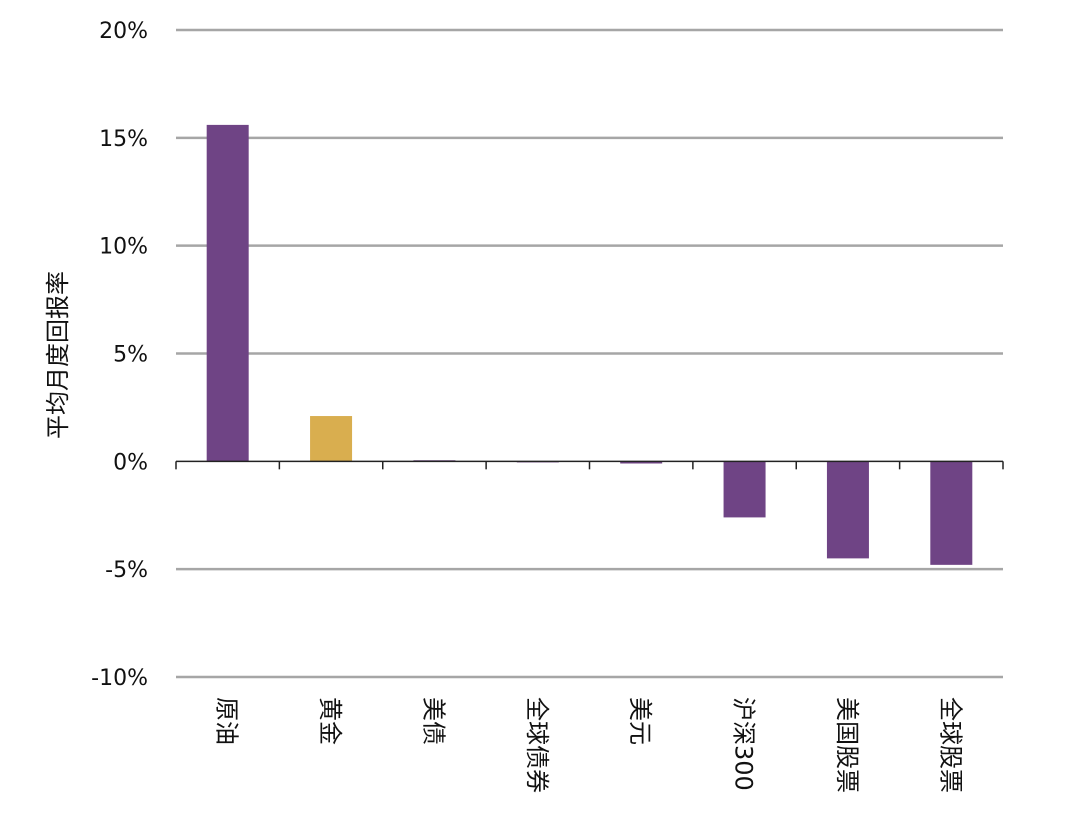 The height and width of the screenshot is (820, 1069). Describe the element at coordinates (640, 721) in the screenshot. I see `category-label: 美元` at that location.